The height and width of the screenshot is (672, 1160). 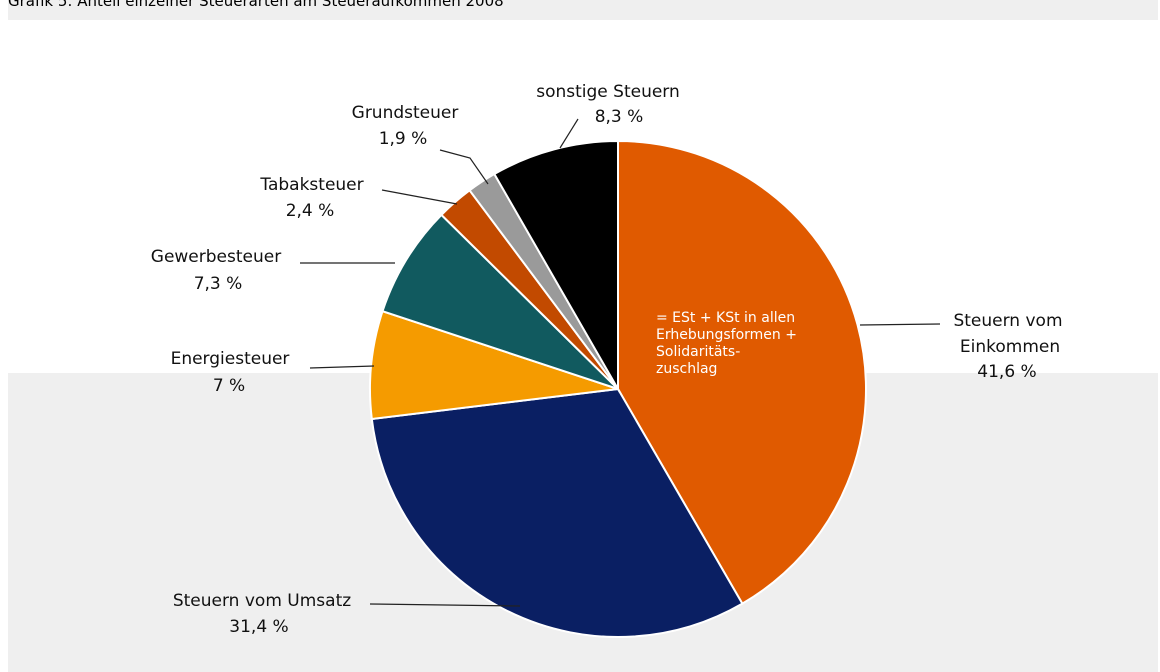 I want to click on pie-slice-steuern-vom-einkommen, so click(x=742, y=372).